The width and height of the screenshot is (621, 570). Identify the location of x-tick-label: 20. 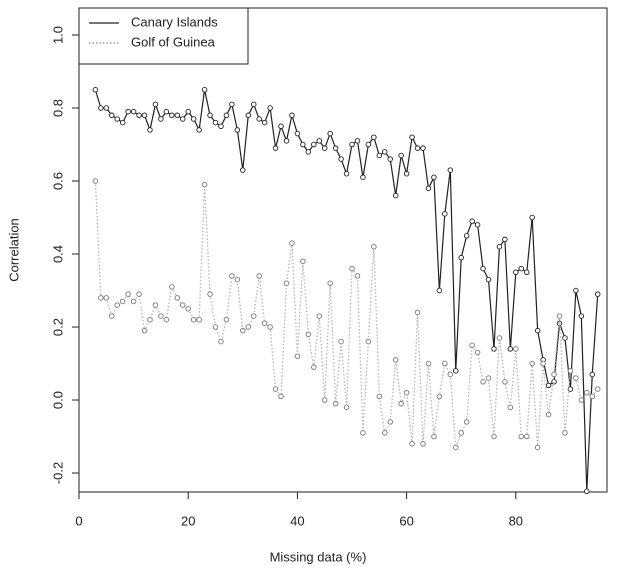
(188, 520).